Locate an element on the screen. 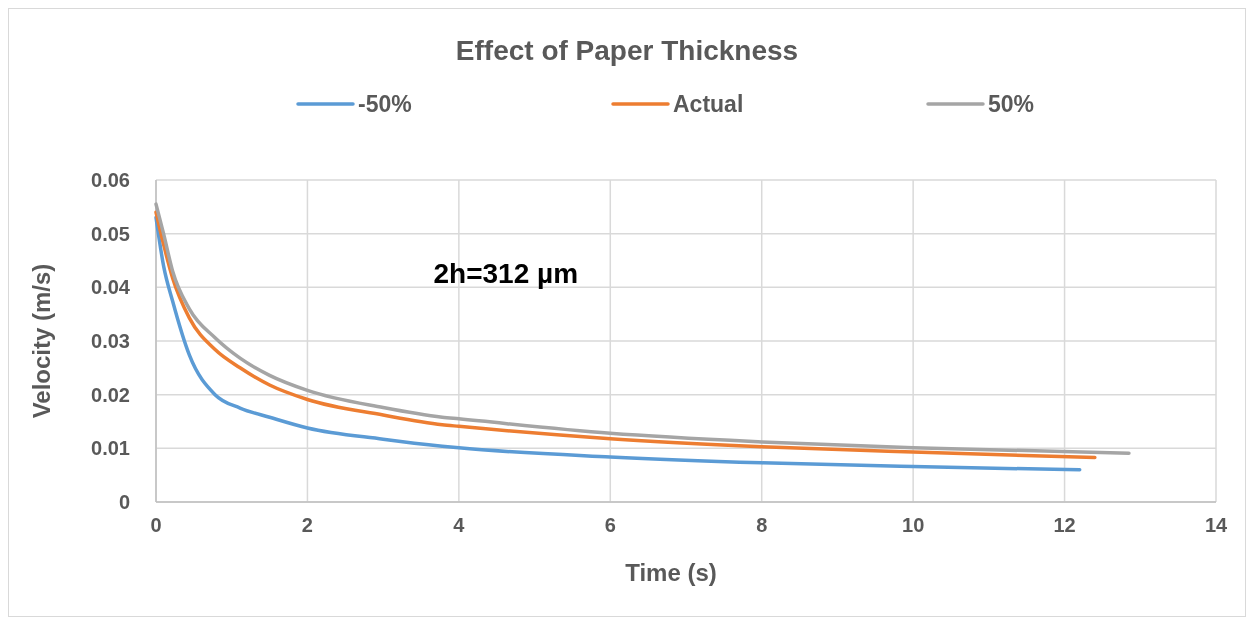 This screenshot has height=625, width=1254. y-tick-label: 0.06 is located at coordinates (110, 180).